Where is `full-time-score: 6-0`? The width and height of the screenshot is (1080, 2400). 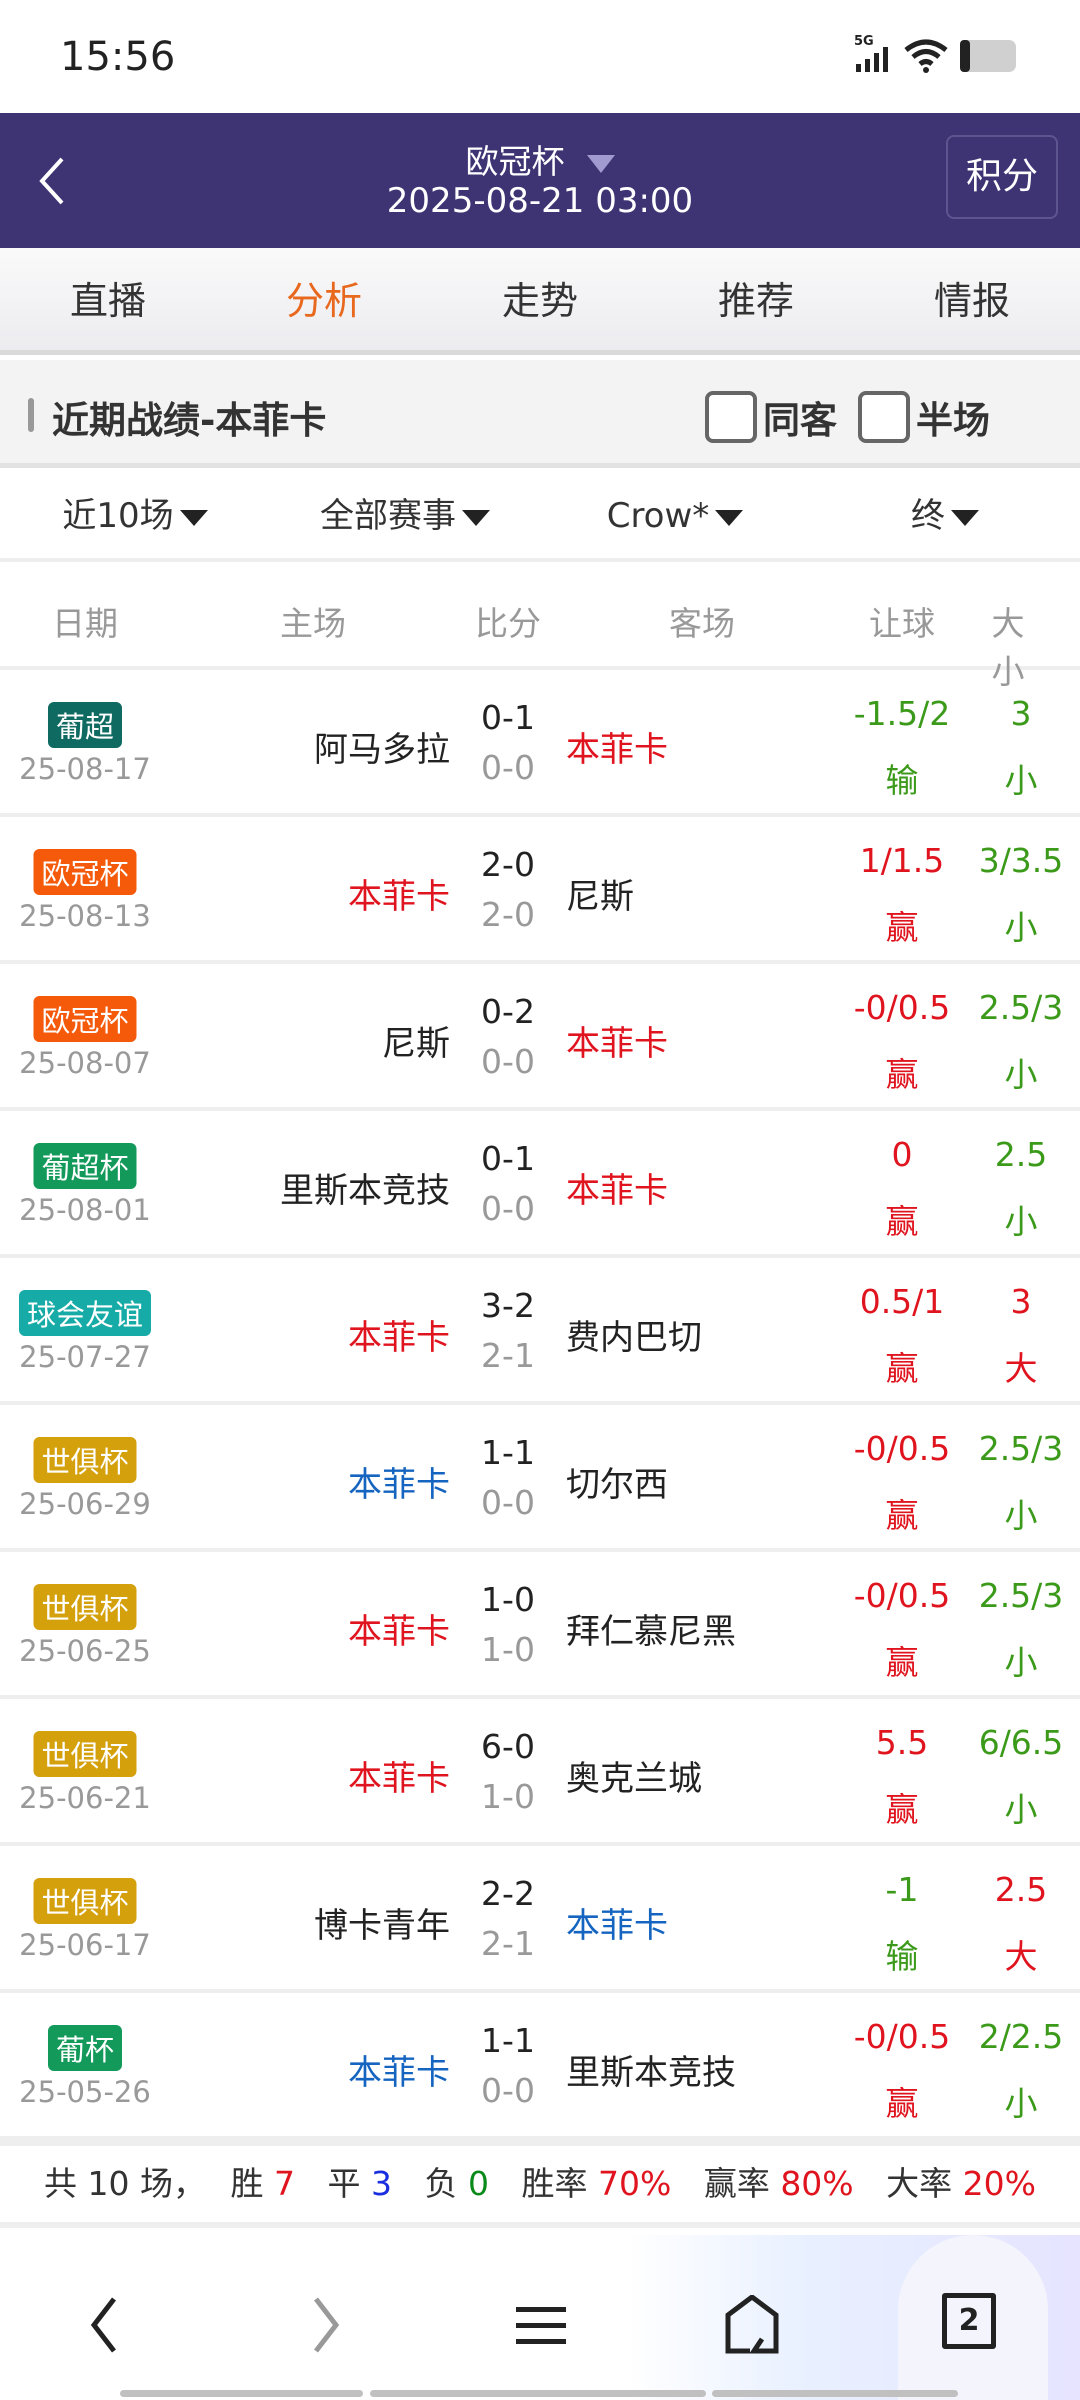 full-time-score: 6-0 is located at coordinates (508, 1746).